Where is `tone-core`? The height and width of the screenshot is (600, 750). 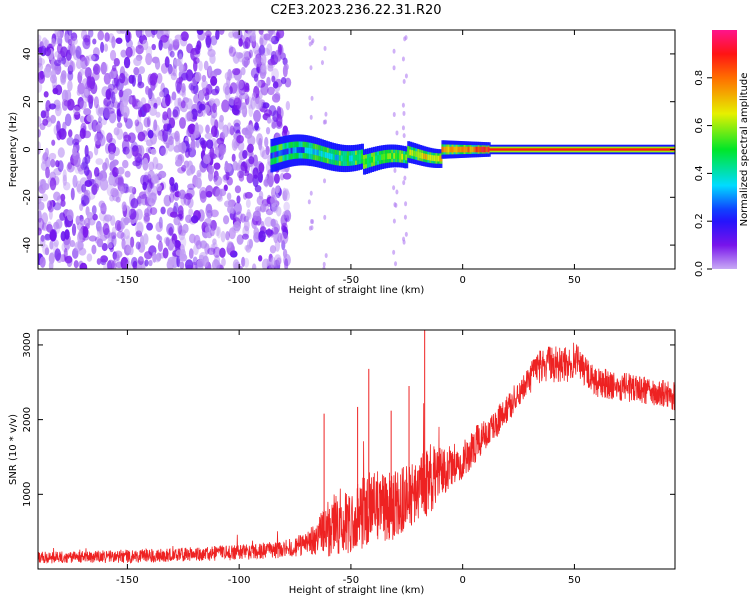 tone-core is located at coordinates (582, 149).